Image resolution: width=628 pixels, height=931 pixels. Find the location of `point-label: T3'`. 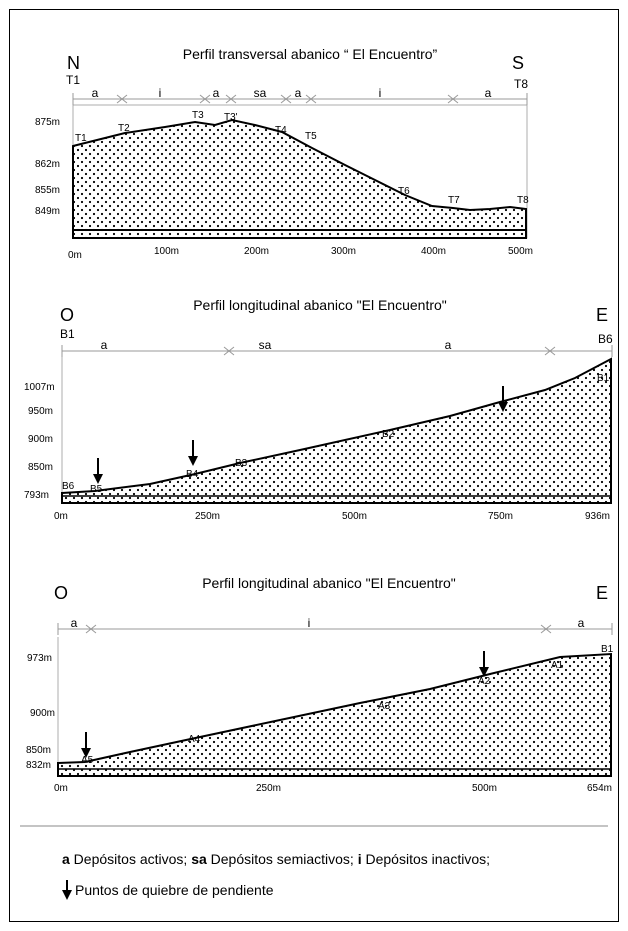

point-label: T3' is located at coordinates (231, 117).